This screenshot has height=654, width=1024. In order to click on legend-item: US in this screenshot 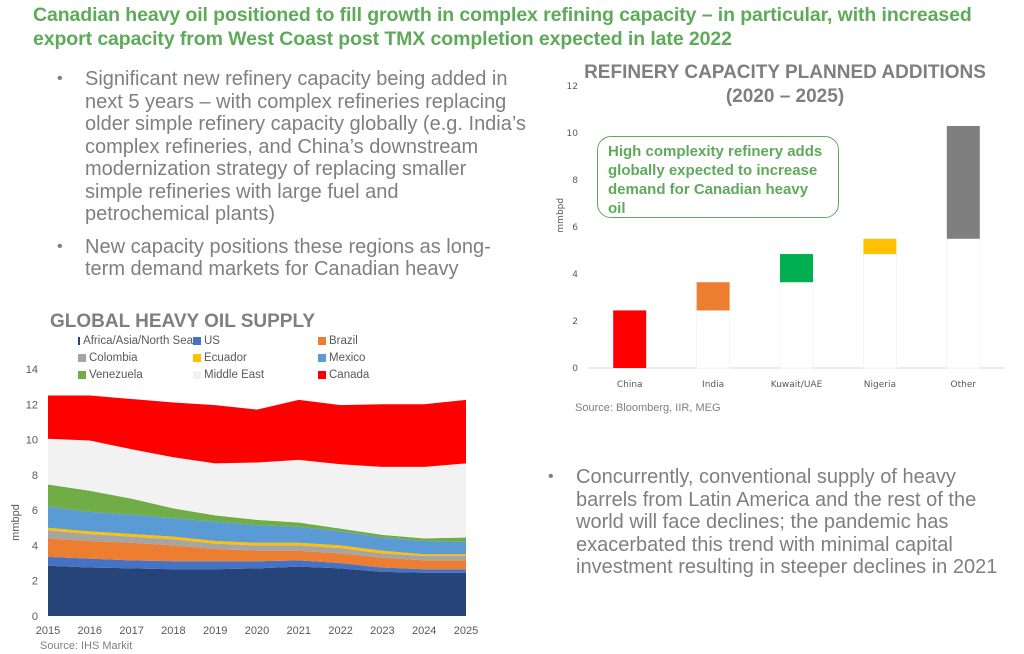, I will do `click(255, 340)`.